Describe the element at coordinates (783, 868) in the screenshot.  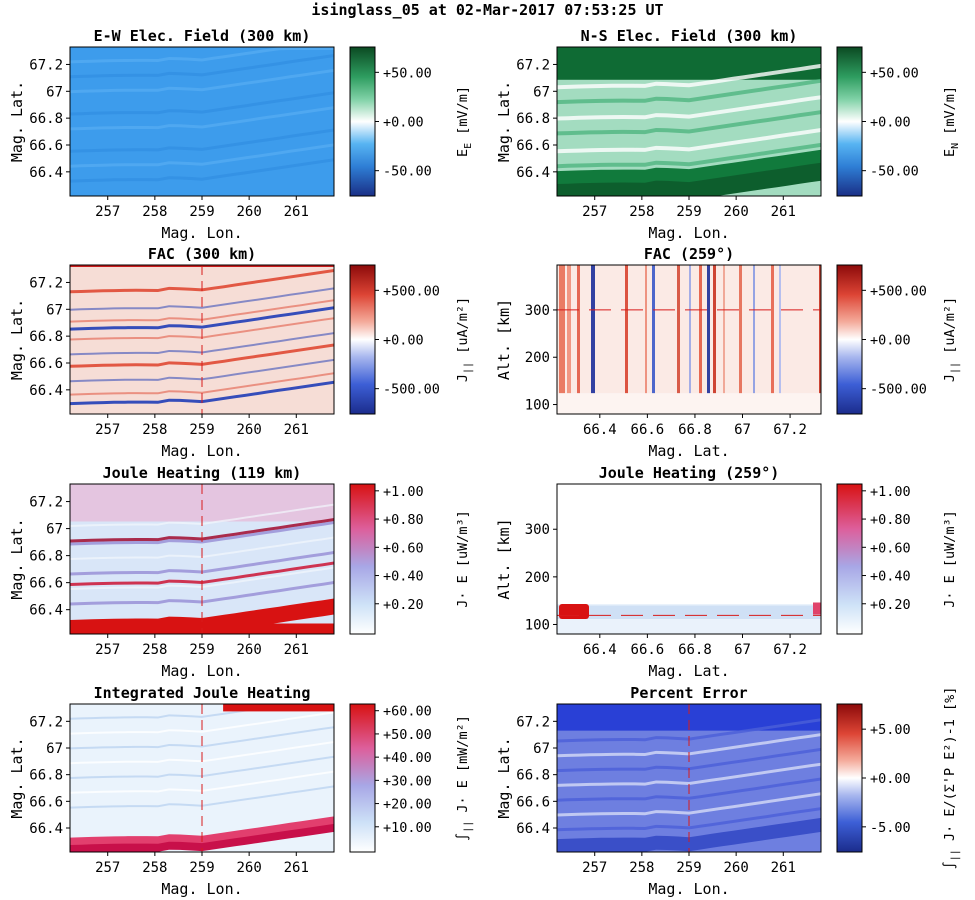
I see `err-xtick-label: 261` at that location.